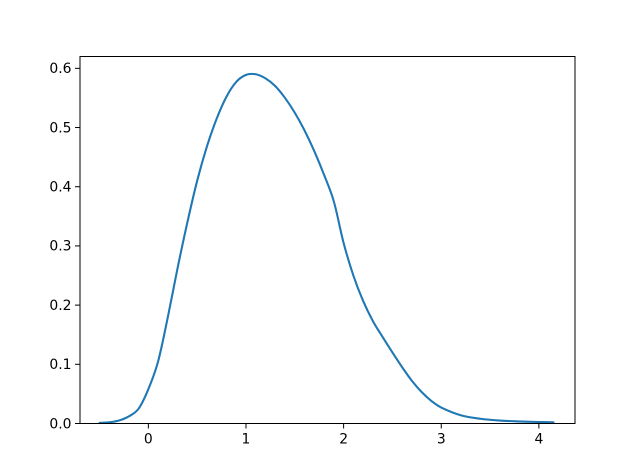 The height and width of the screenshot is (476, 640). What do you see at coordinates (148, 440) in the screenshot?
I see `x-tick-label: 0` at bounding box center [148, 440].